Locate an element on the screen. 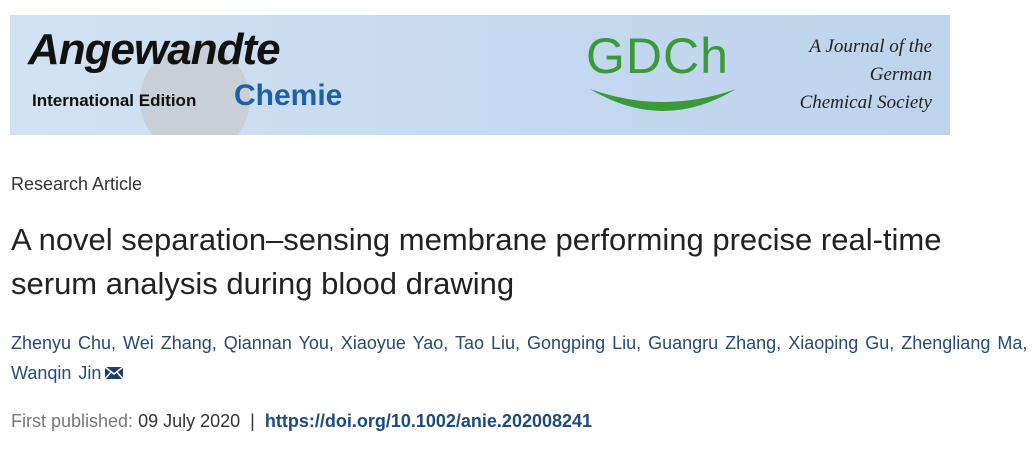  society-line: Chemical Society is located at coordinates (865, 102).